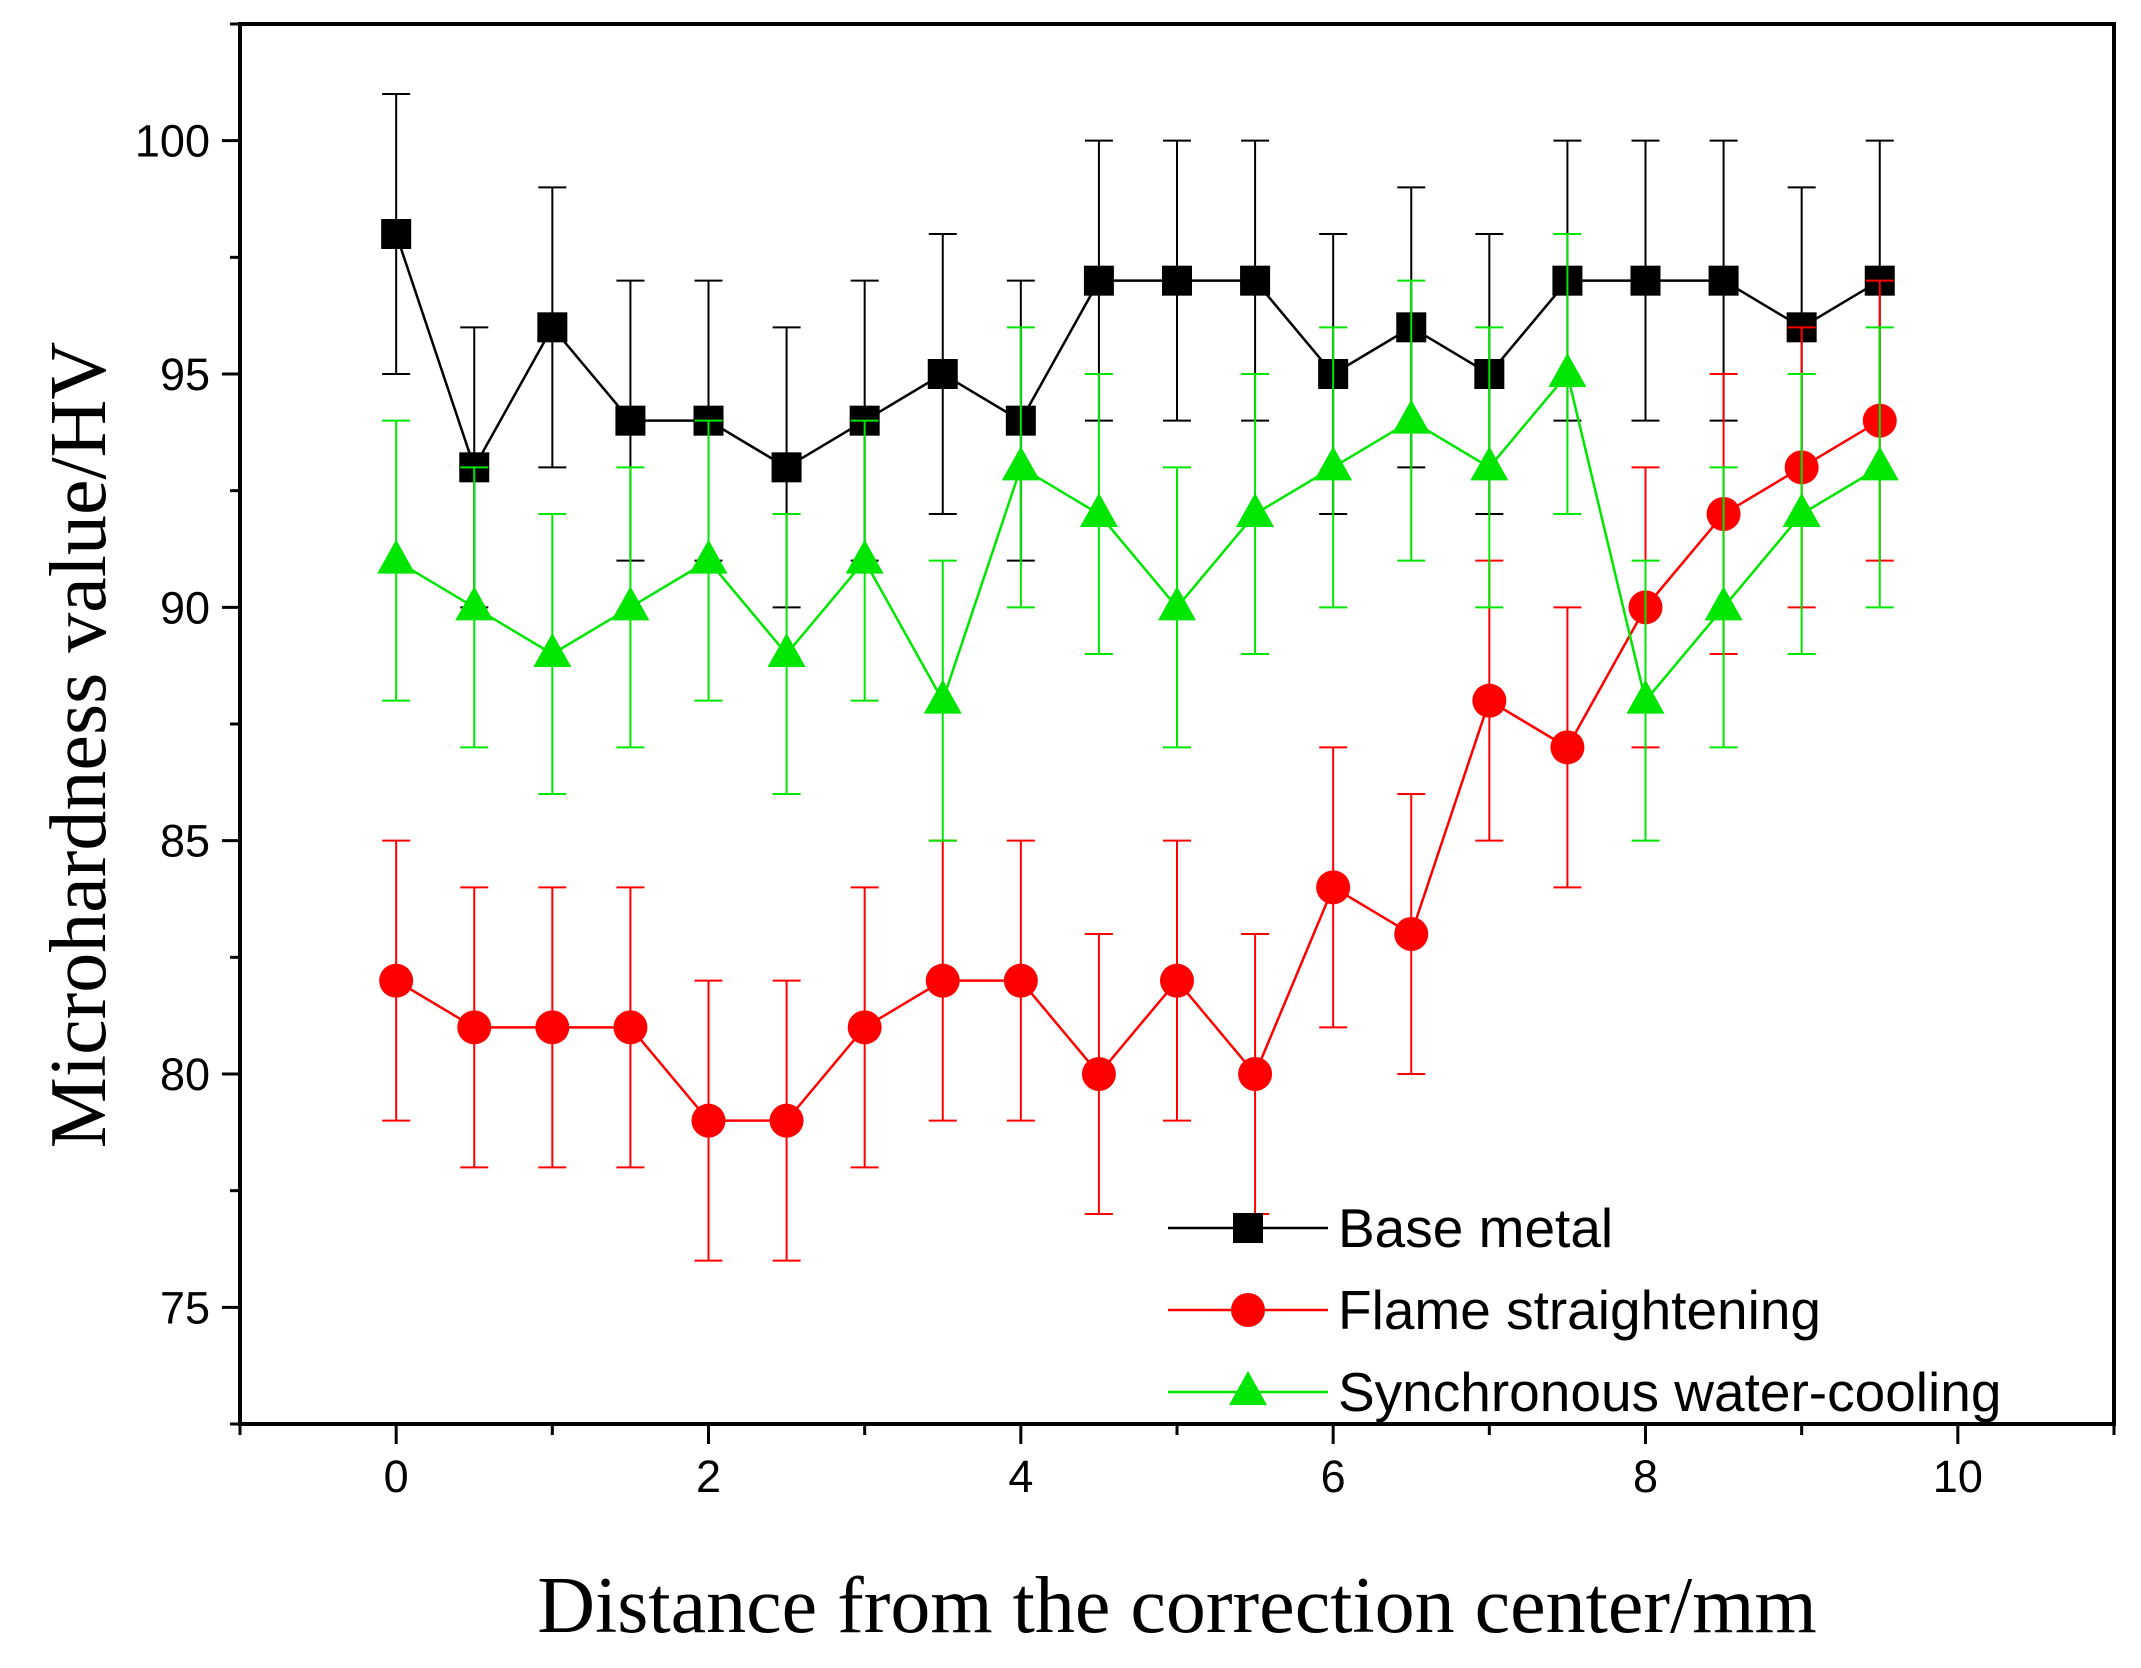  What do you see at coordinates (396, 1476) in the screenshot?
I see `x-tick-label: 0` at bounding box center [396, 1476].